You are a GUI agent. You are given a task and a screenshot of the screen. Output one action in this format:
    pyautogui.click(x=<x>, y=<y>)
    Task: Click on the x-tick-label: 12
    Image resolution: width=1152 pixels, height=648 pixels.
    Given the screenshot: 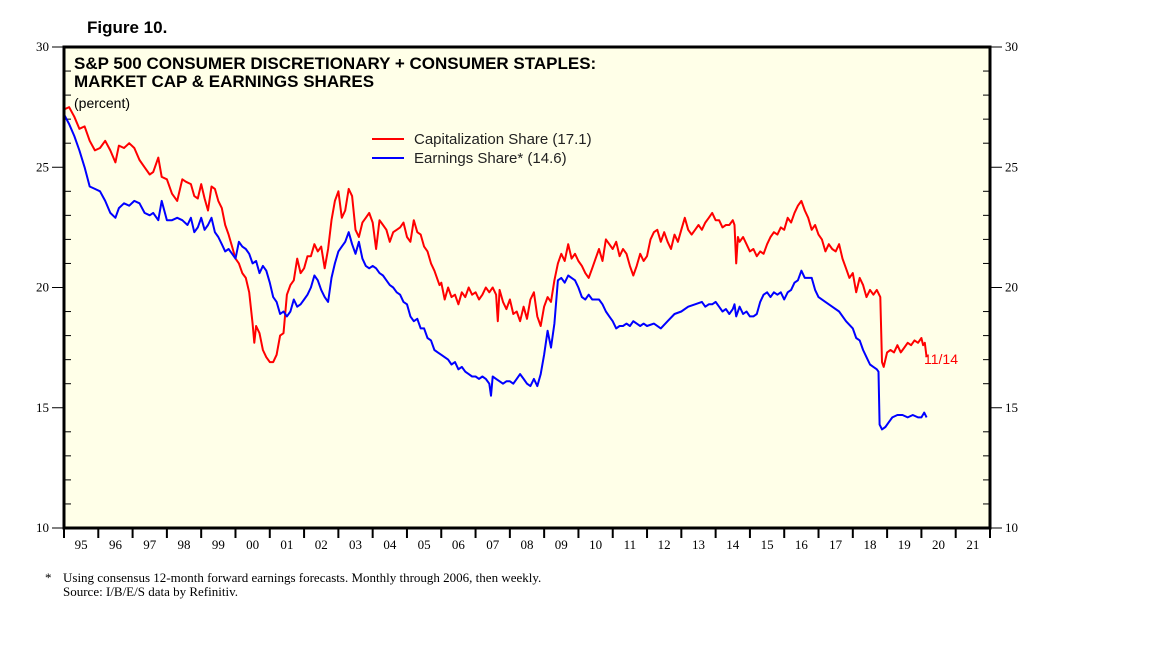 What is the action you would take?
    pyautogui.click(x=664, y=544)
    